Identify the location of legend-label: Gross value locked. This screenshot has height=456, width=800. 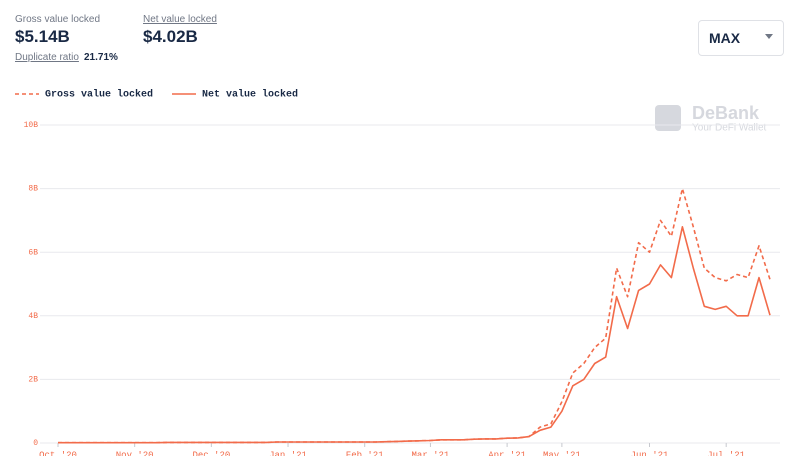
(99, 95).